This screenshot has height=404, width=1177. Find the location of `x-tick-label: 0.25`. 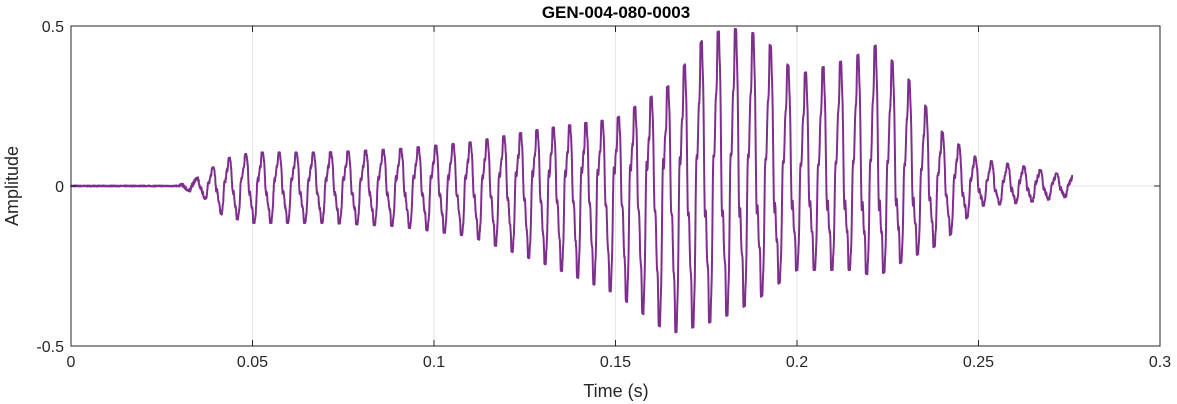

x-tick-label: 0.25 is located at coordinates (978, 362).